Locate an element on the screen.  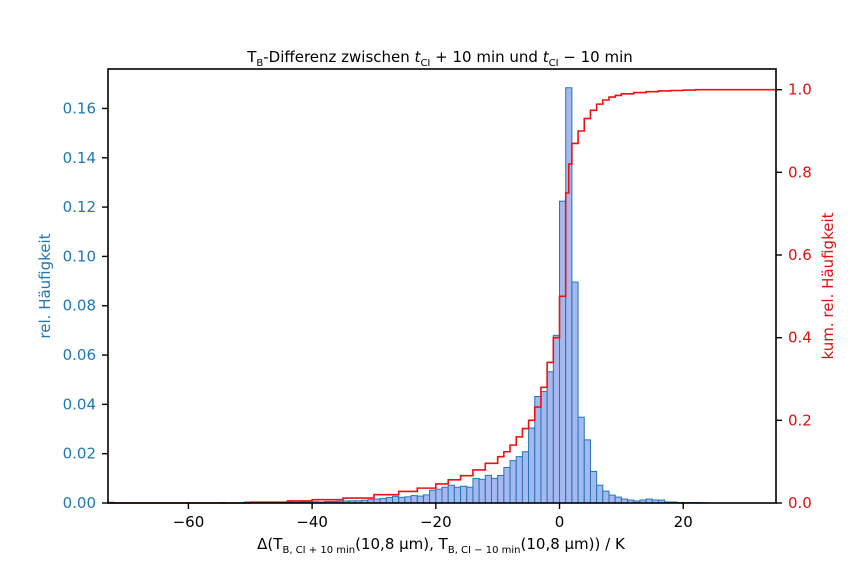
x-tick-label: 0 is located at coordinates (560, 522).